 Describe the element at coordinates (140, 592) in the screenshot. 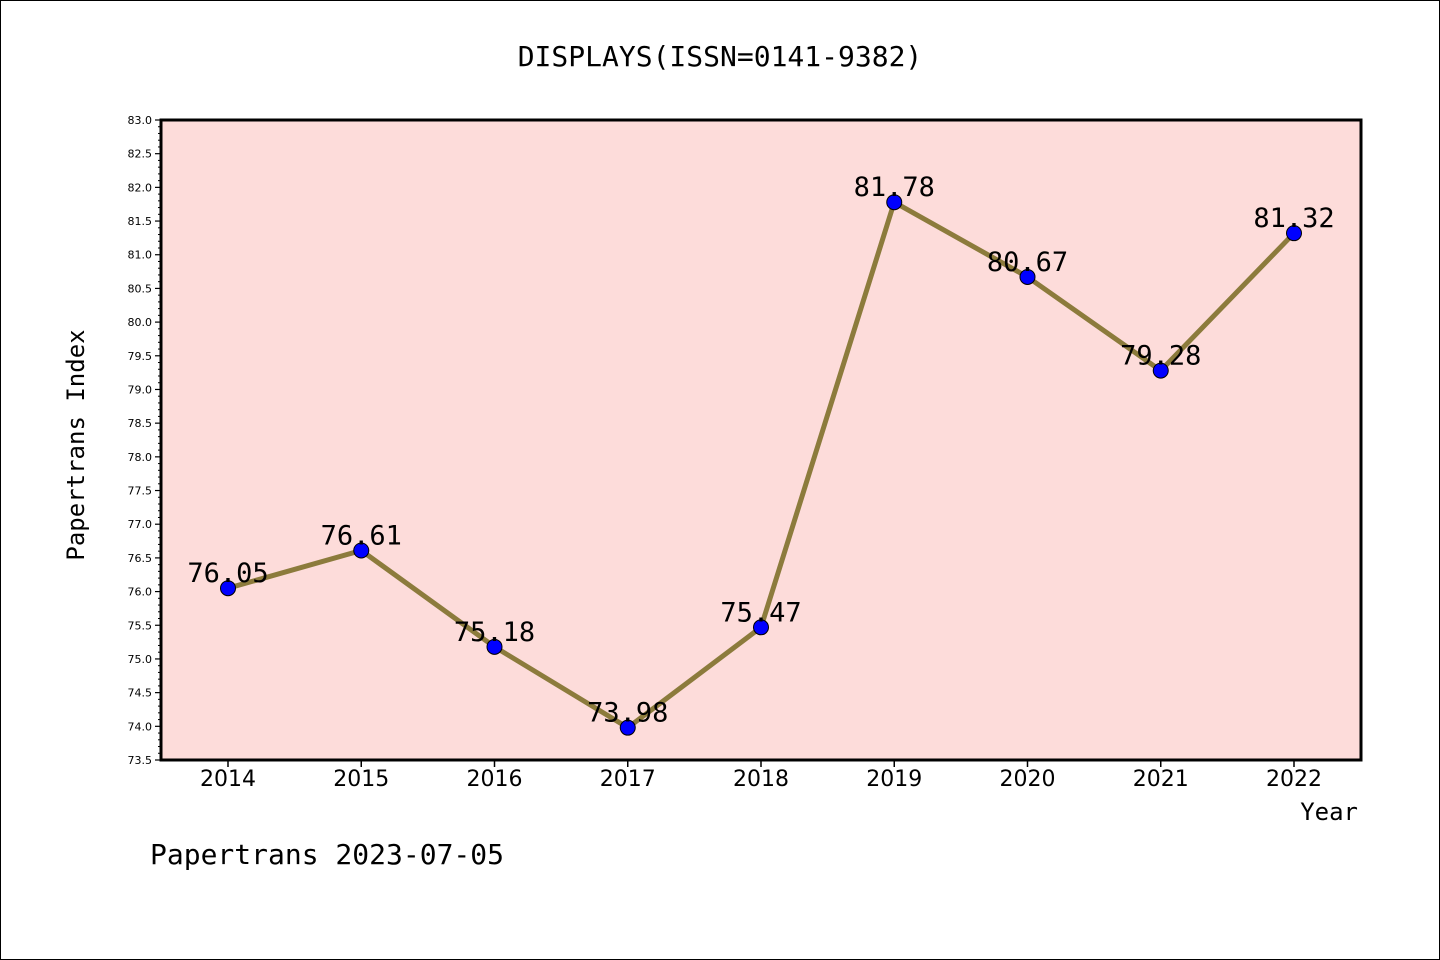

I see `y-tick-label: 76.0` at that location.